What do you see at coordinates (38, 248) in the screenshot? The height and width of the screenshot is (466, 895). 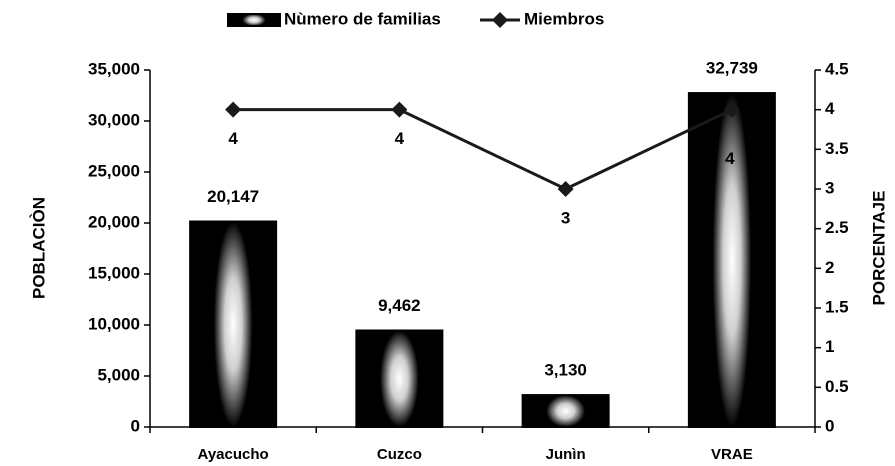 I see `y-axis-title: POBLACIÒN` at bounding box center [38, 248].